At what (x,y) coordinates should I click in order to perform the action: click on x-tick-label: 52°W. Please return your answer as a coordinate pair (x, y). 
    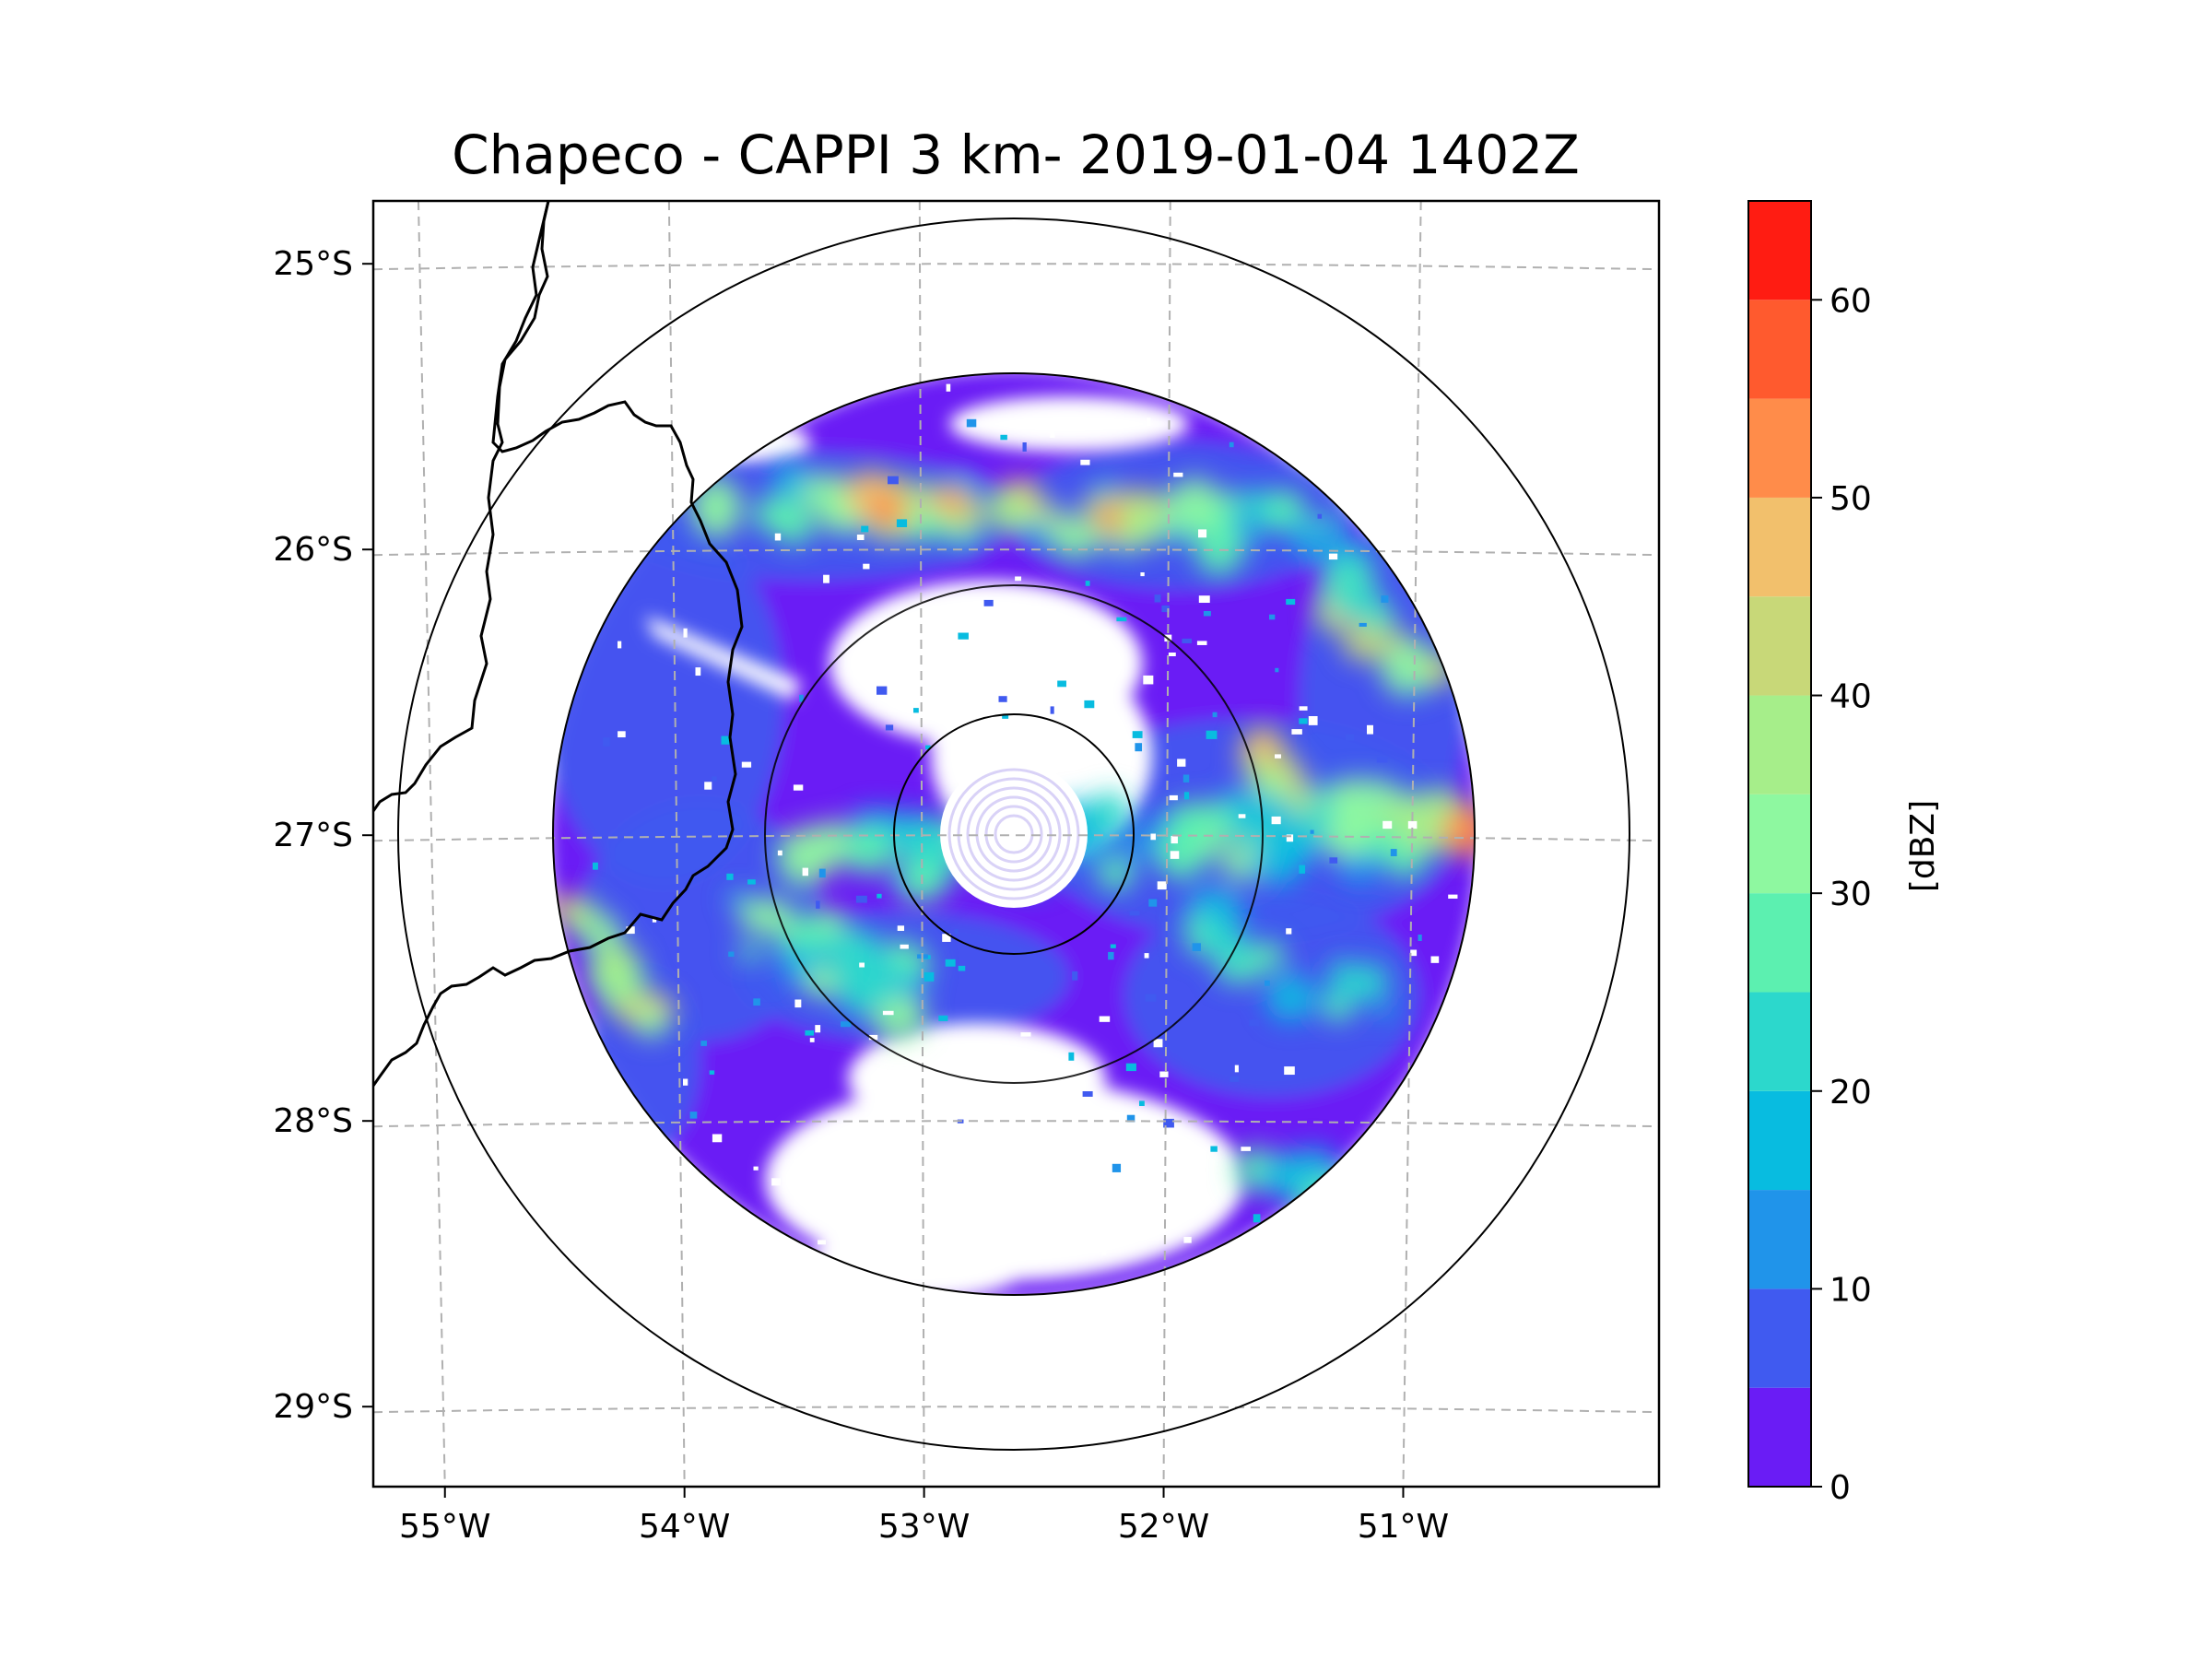
    Looking at the image, I should click on (1163, 1527).